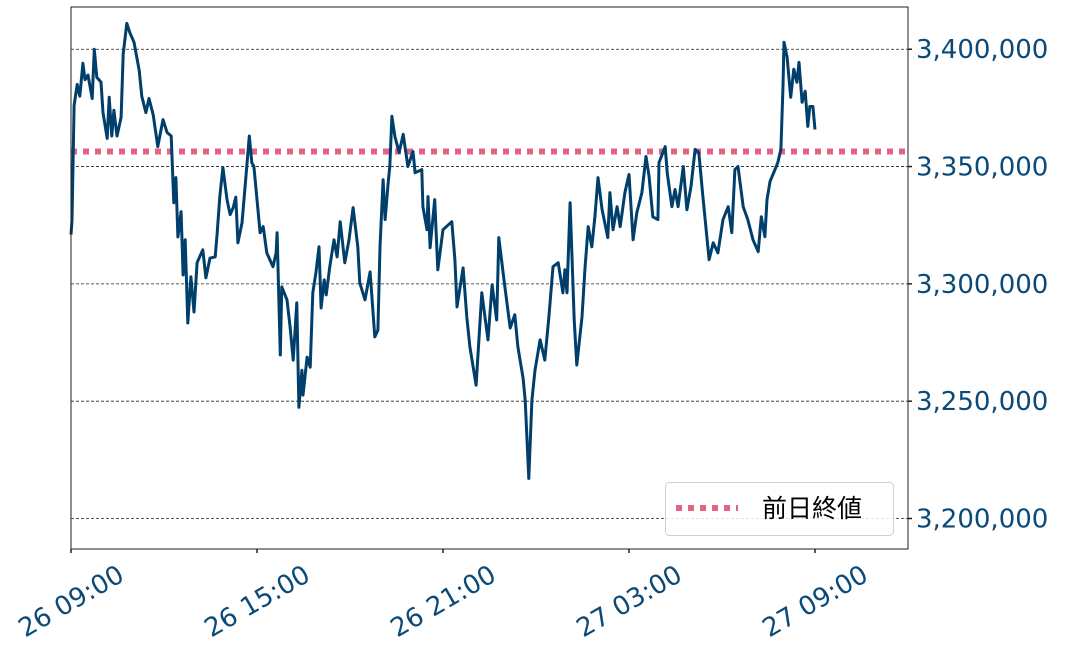 Image resolution: width=1070 pixels, height=655 pixels. Describe the element at coordinates (444, 602) in the screenshot. I see `x-tick-label: 26 21:00` at that location.